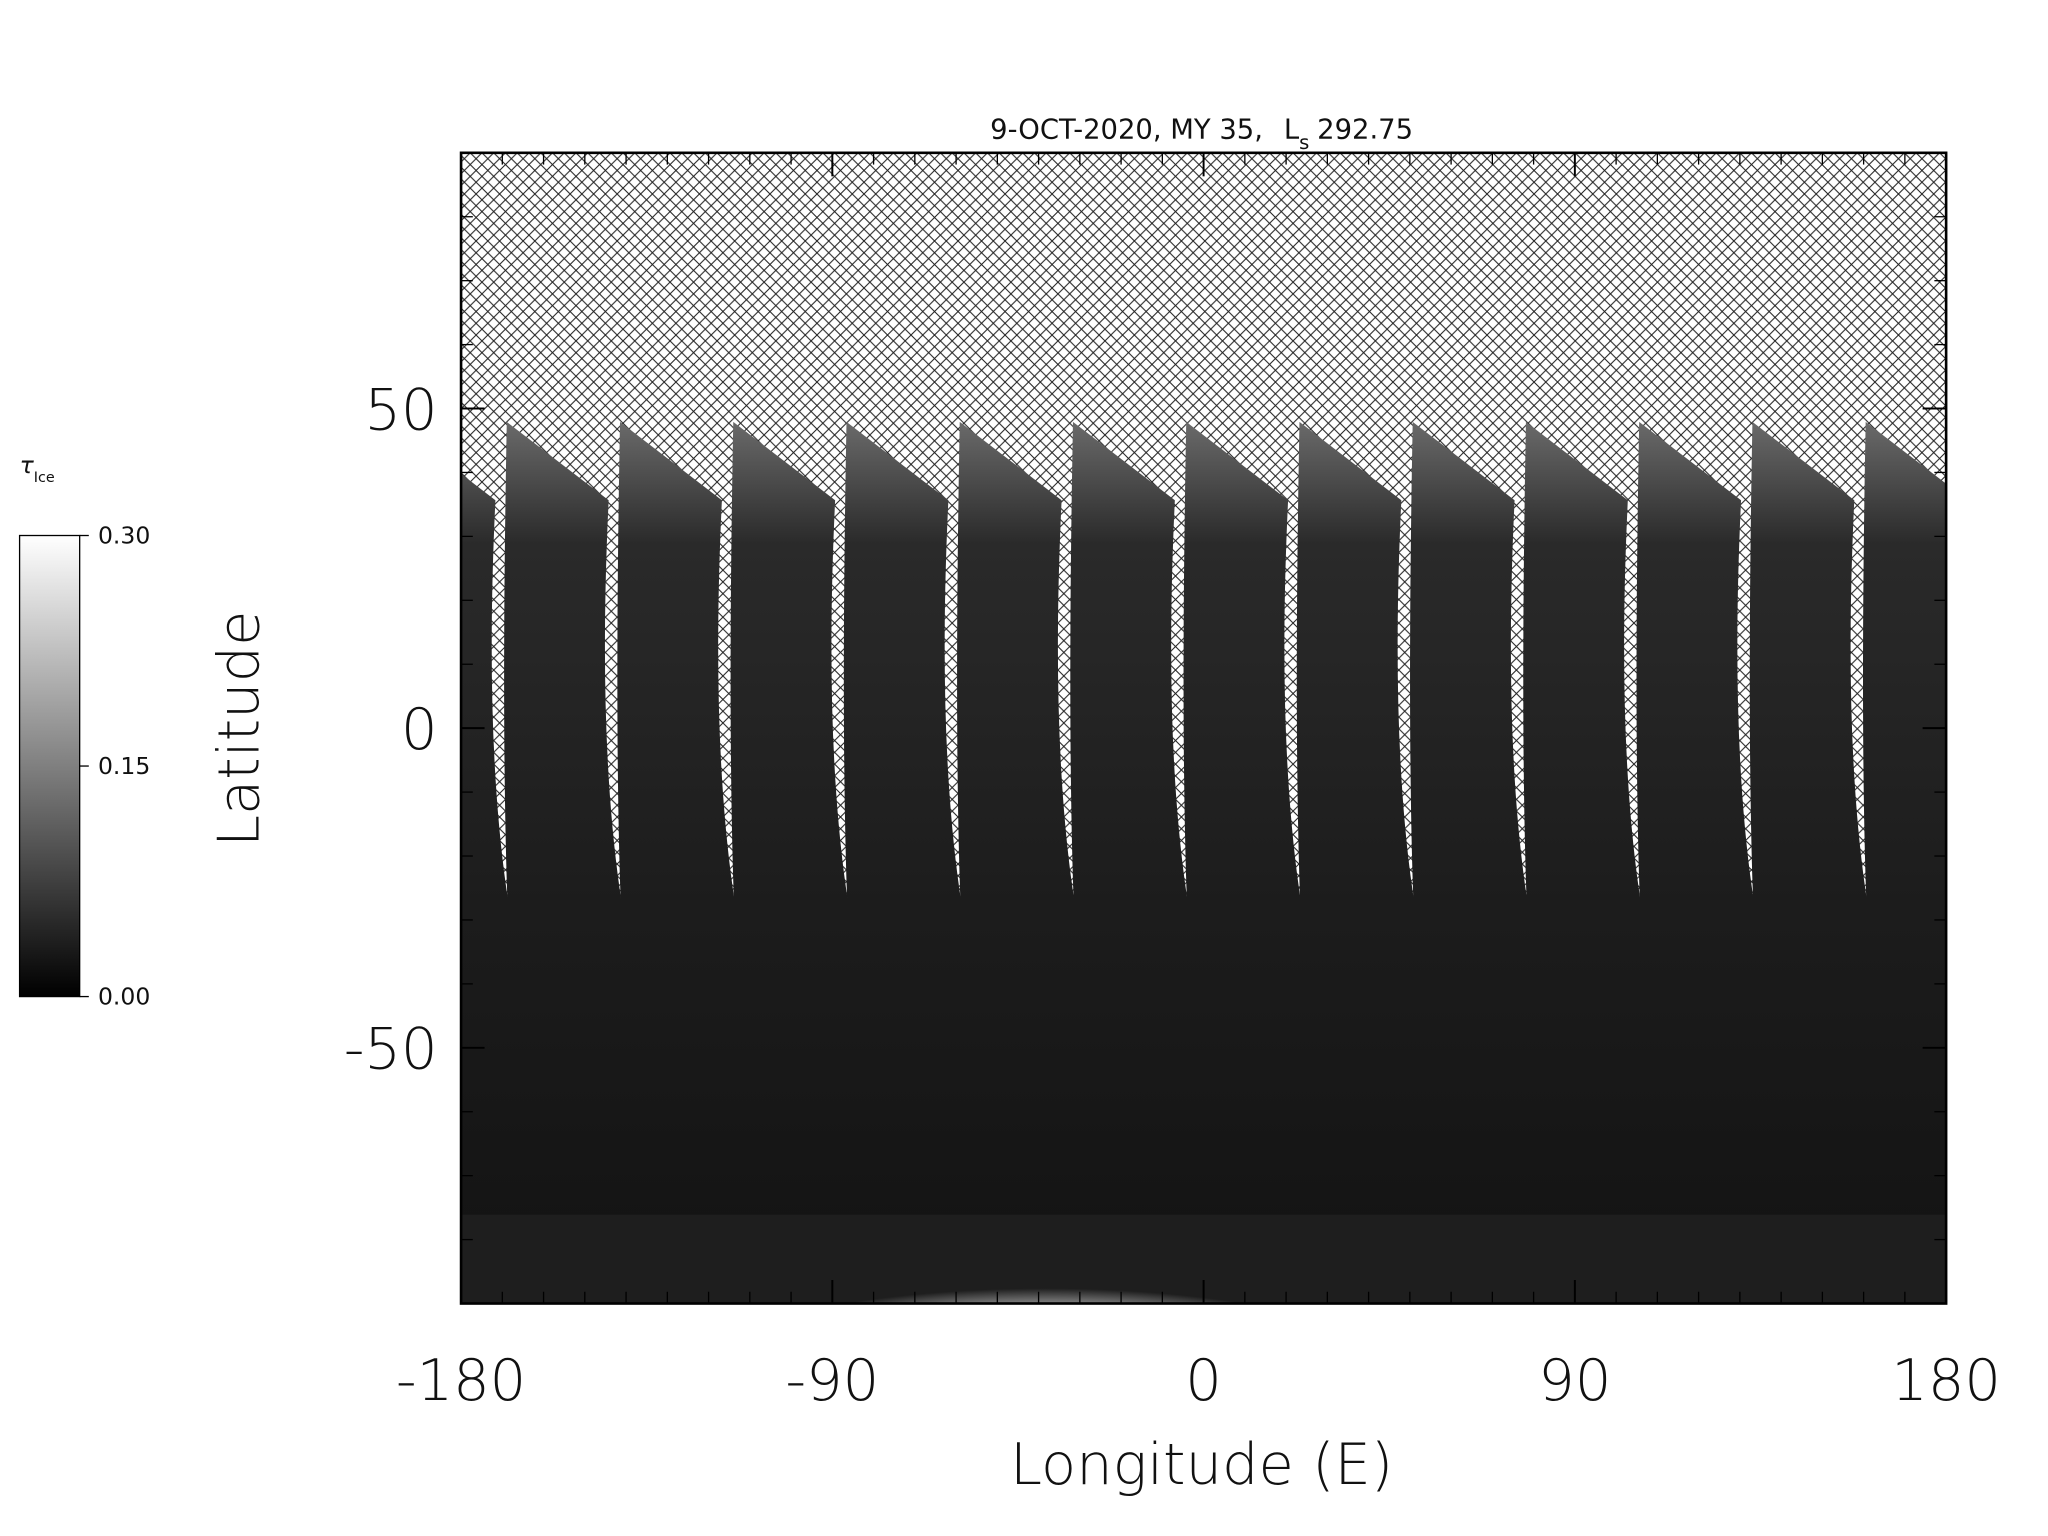 The width and height of the screenshot is (2048, 1536). What do you see at coordinates (1045, 1260) in the screenshot?
I see `polar-cap` at bounding box center [1045, 1260].